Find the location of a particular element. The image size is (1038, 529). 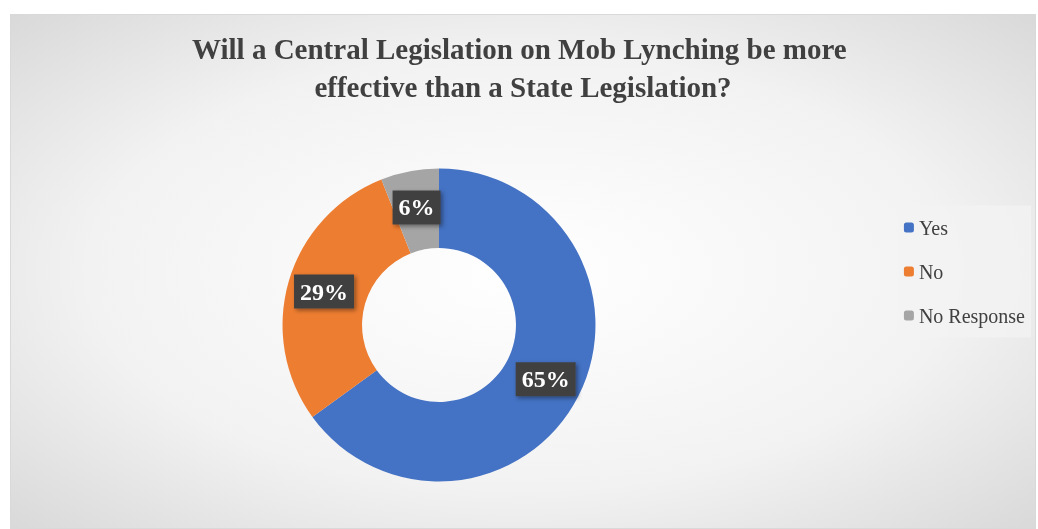

data-label: 6% is located at coordinates (416, 207).